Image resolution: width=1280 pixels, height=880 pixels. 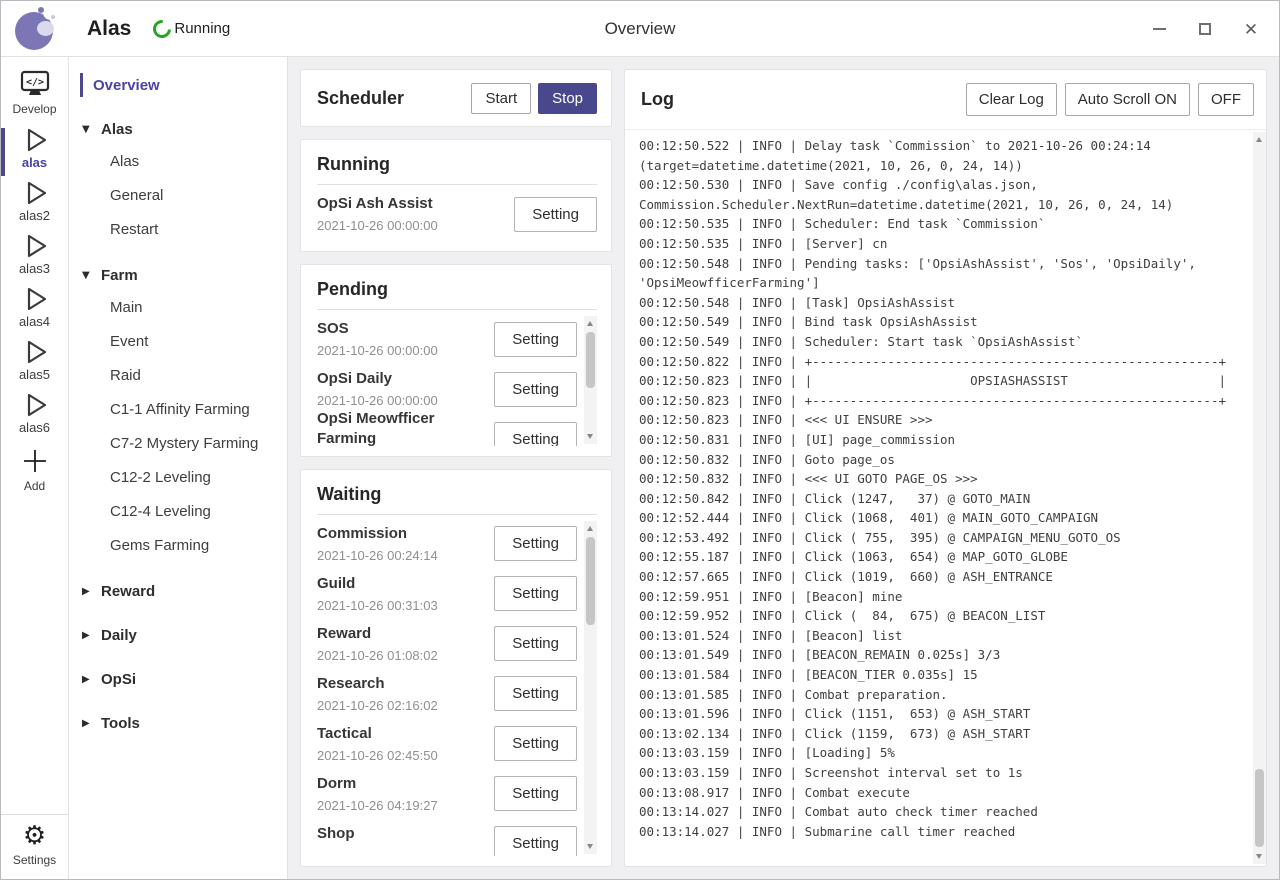 What do you see at coordinates (1226, 99) in the screenshot?
I see `auto-scroll-off-button: OFF` at bounding box center [1226, 99].